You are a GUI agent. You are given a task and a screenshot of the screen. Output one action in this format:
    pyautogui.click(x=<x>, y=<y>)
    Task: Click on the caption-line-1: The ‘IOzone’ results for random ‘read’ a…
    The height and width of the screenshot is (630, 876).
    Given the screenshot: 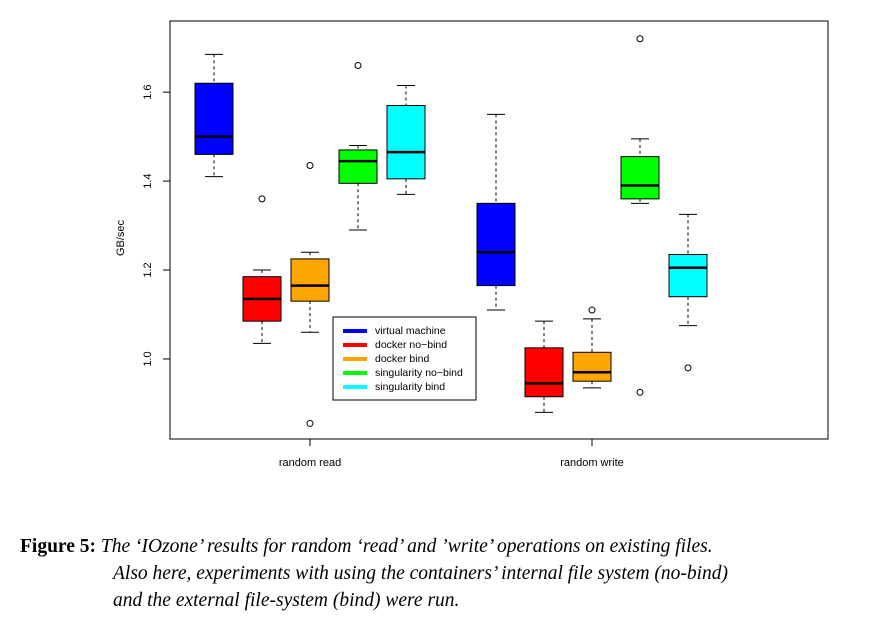 What is the action you would take?
    pyautogui.click(x=406, y=546)
    